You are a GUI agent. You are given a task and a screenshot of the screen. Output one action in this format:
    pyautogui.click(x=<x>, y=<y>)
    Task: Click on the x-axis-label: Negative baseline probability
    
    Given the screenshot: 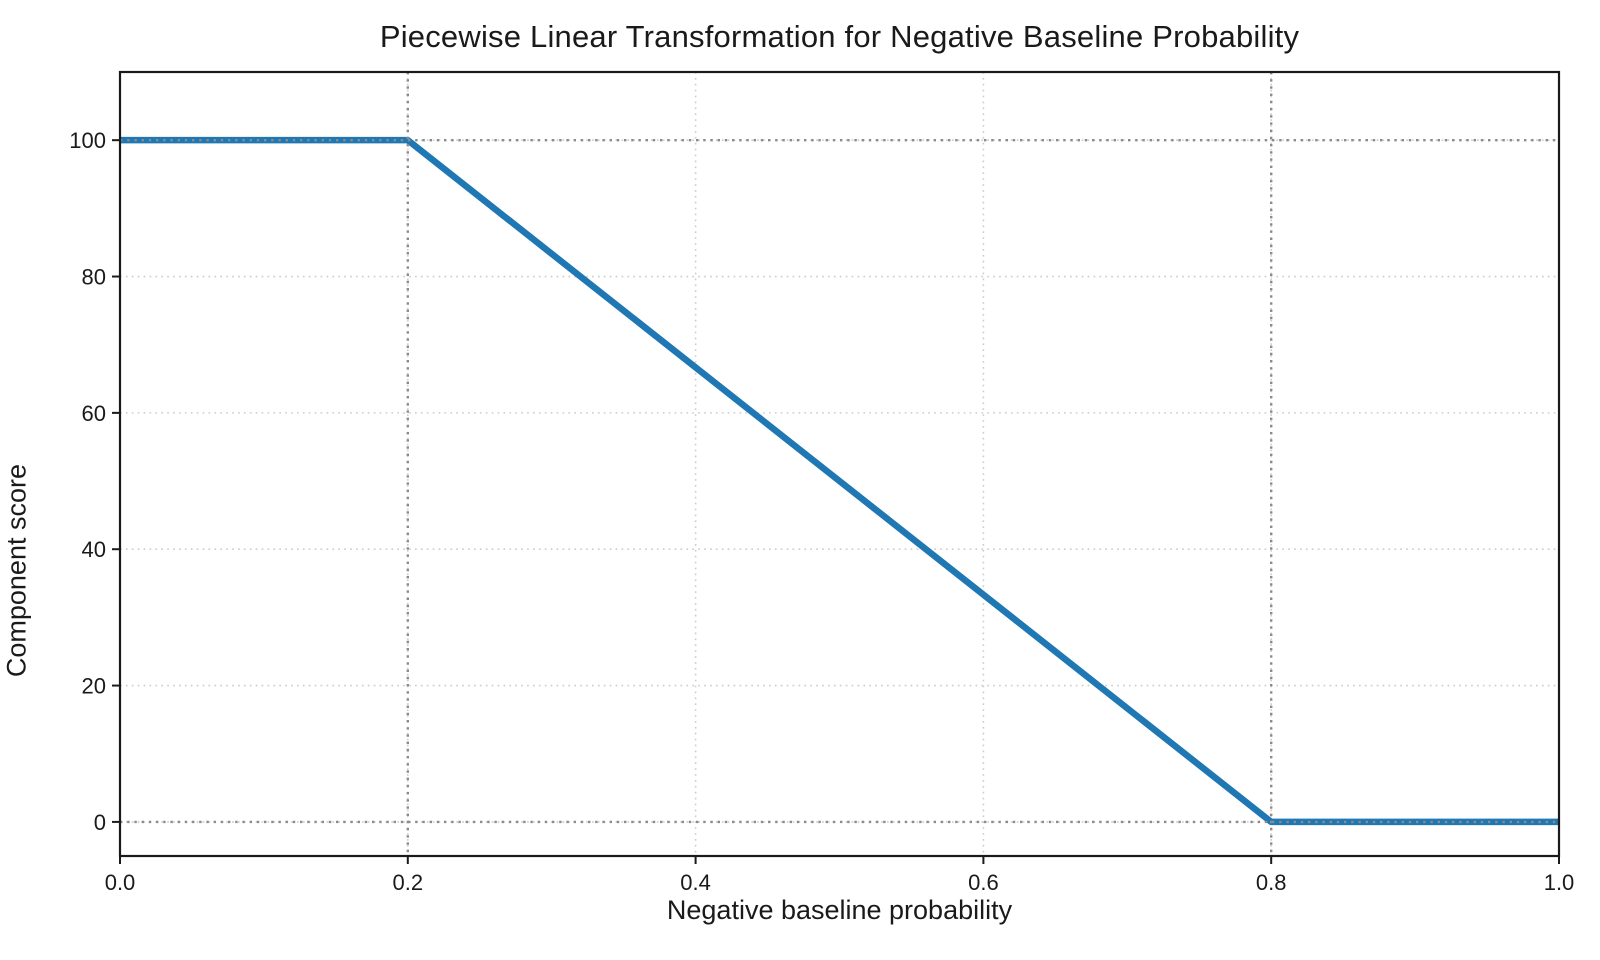 What is the action you would take?
    pyautogui.click(x=839, y=910)
    